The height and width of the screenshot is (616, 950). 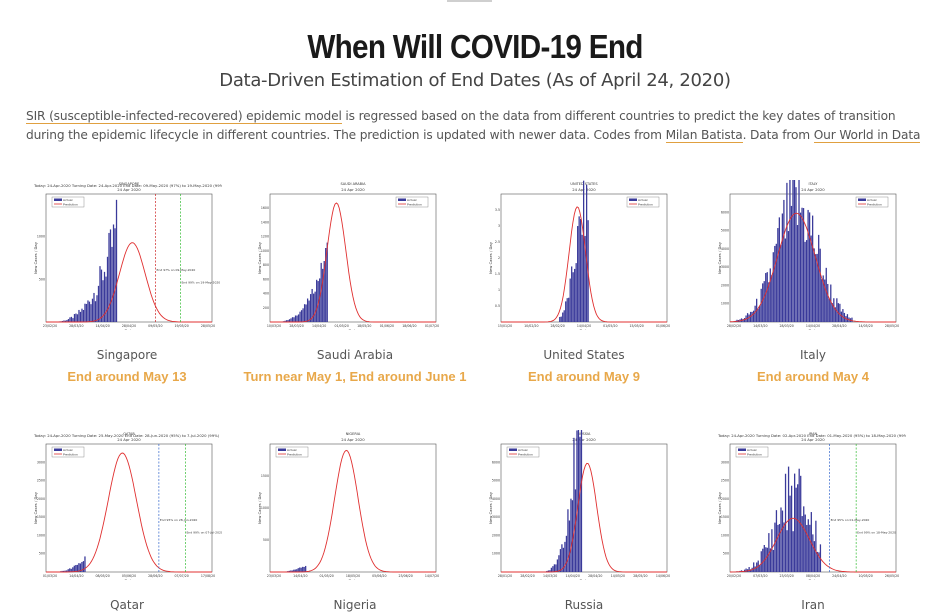 What do you see at coordinates (379, 576) in the screenshot?
I see `x-tick-label: 05/06/20` at bounding box center [379, 576].